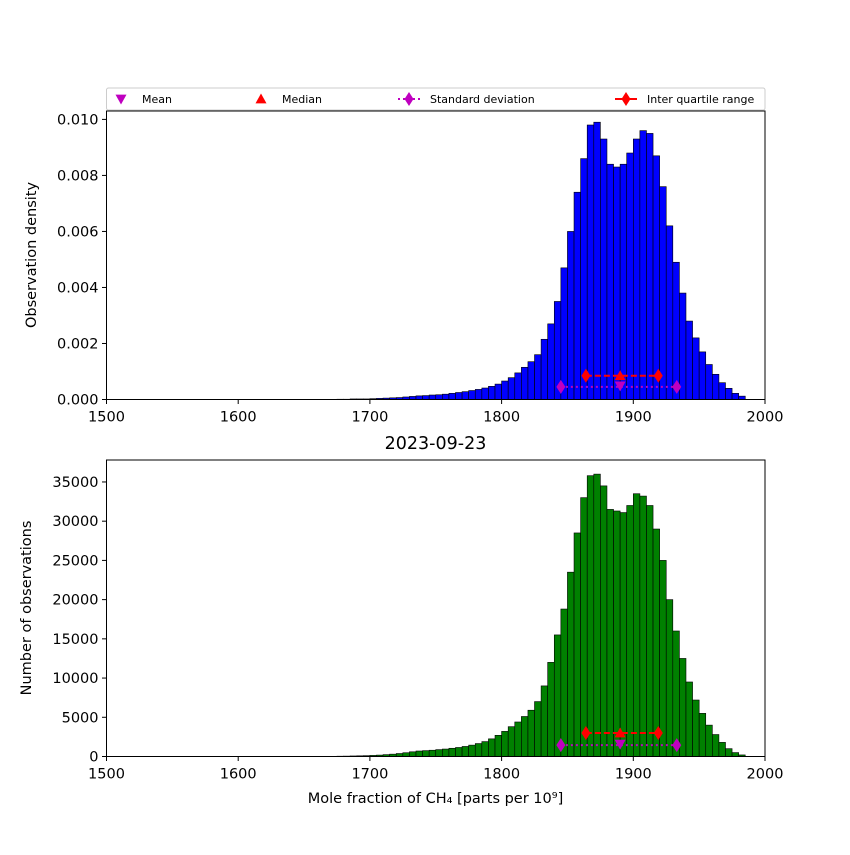 This screenshot has height=855, width=850. What do you see at coordinates (75, 679) in the screenshot?
I see `y-tick-label: 10000` at bounding box center [75, 679].